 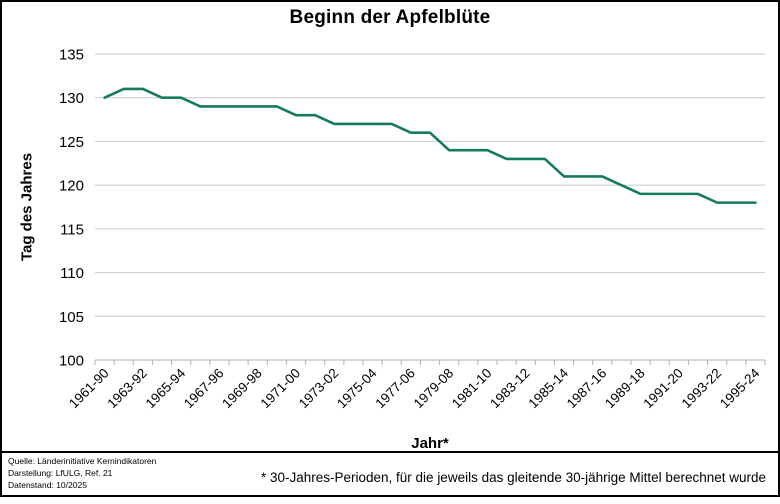 I want to click on x-tick-label: 1979-08, so click(x=434, y=389).